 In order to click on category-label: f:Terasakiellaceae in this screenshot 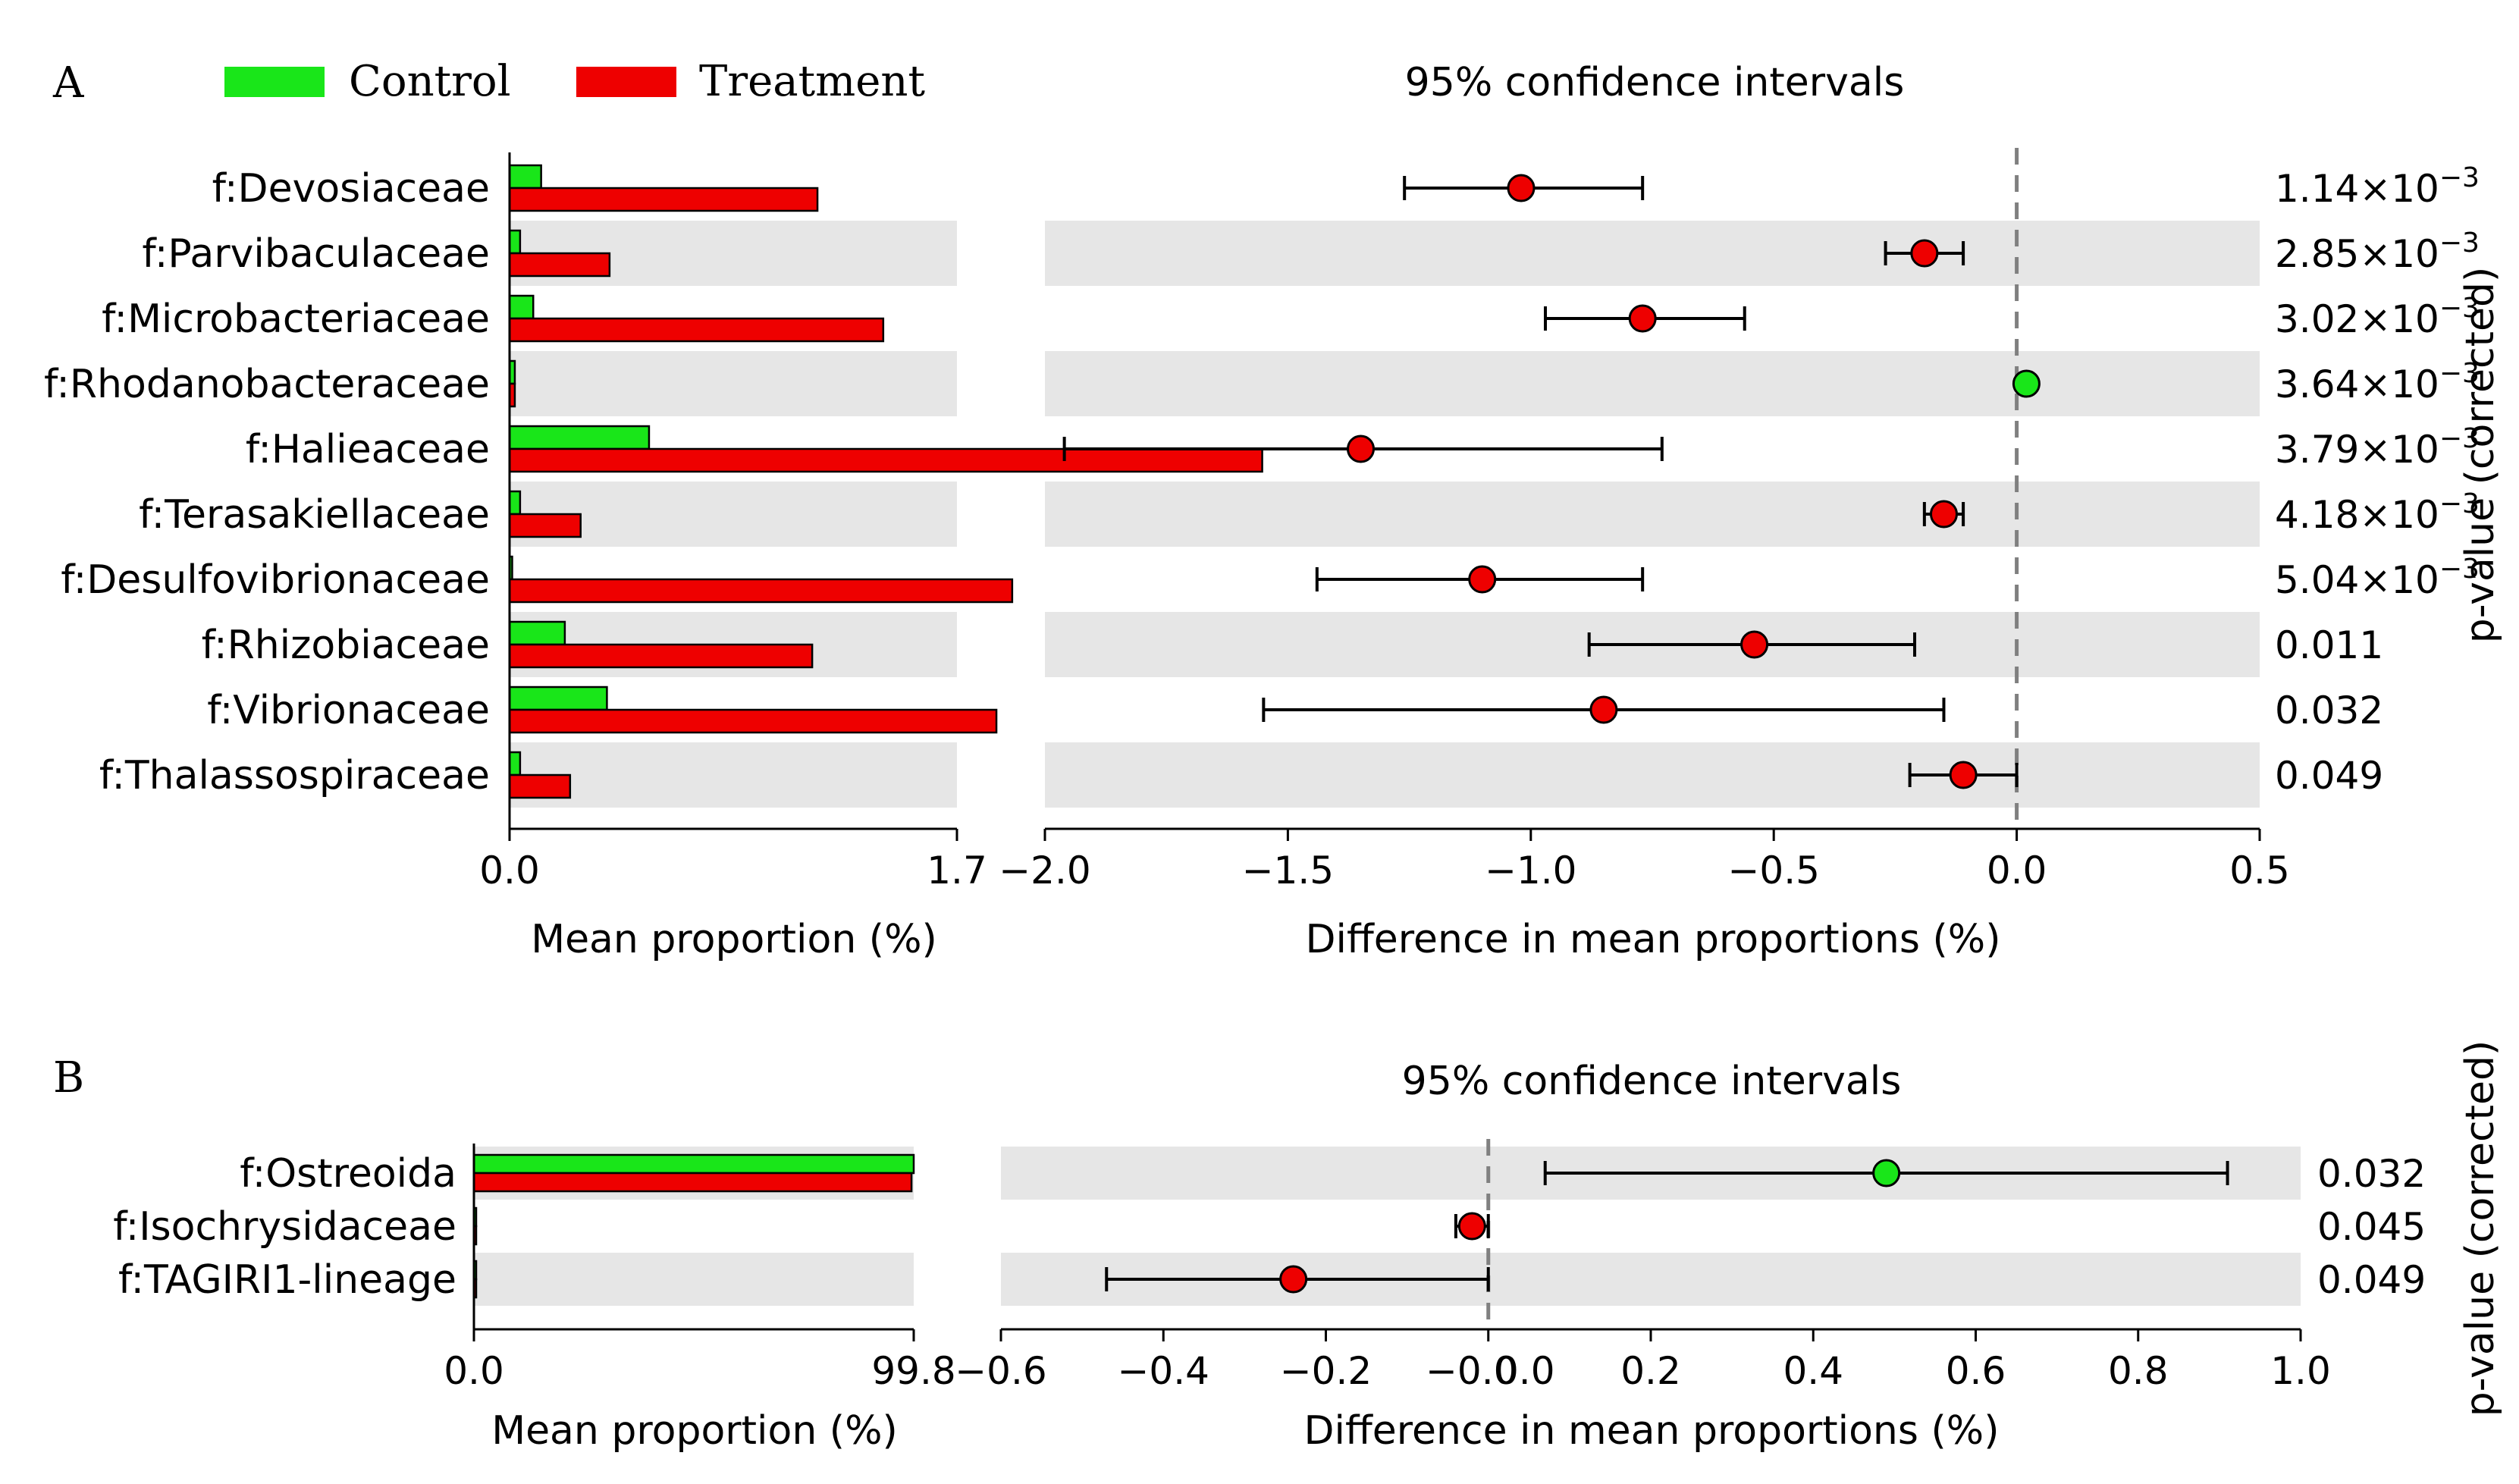, I will do `click(314, 515)`.